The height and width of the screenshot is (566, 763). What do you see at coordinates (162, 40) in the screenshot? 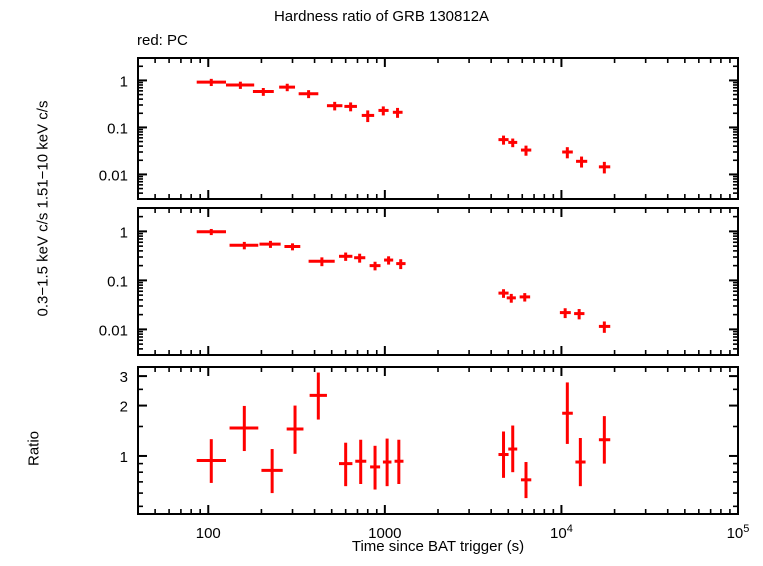
I see `legend-label-pc: red: PC` at bounding box center [162, 40].